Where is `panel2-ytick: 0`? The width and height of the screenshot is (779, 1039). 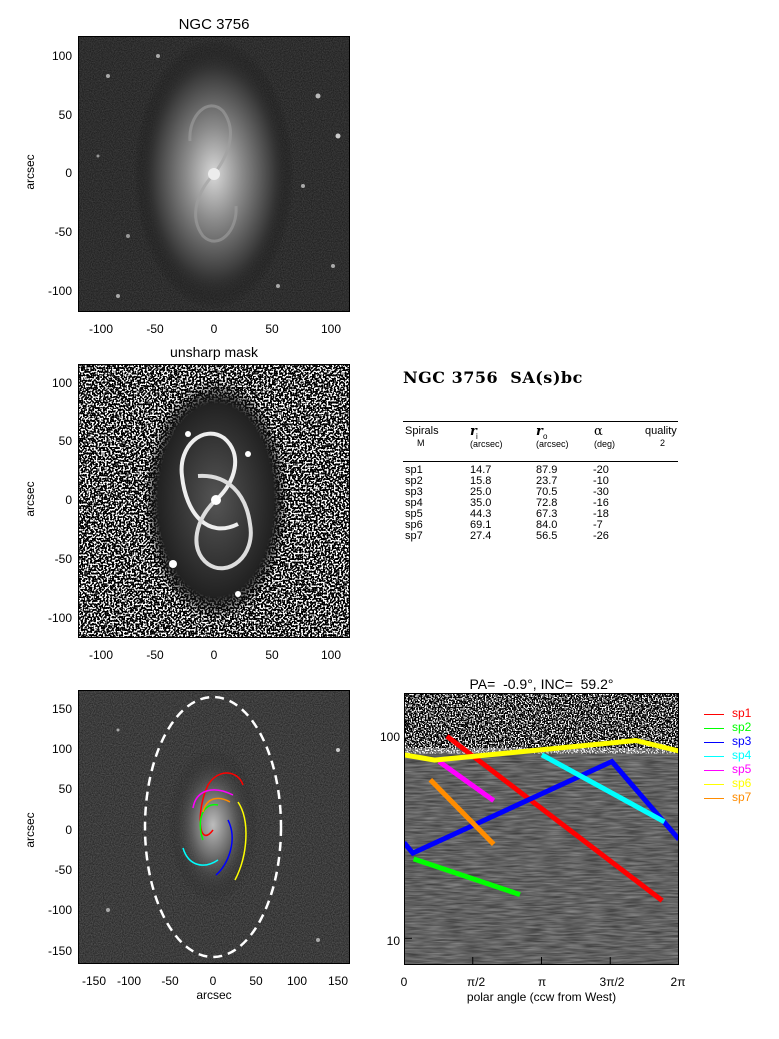 panel2-ytick: 0 is located at coordinates (68, 500).